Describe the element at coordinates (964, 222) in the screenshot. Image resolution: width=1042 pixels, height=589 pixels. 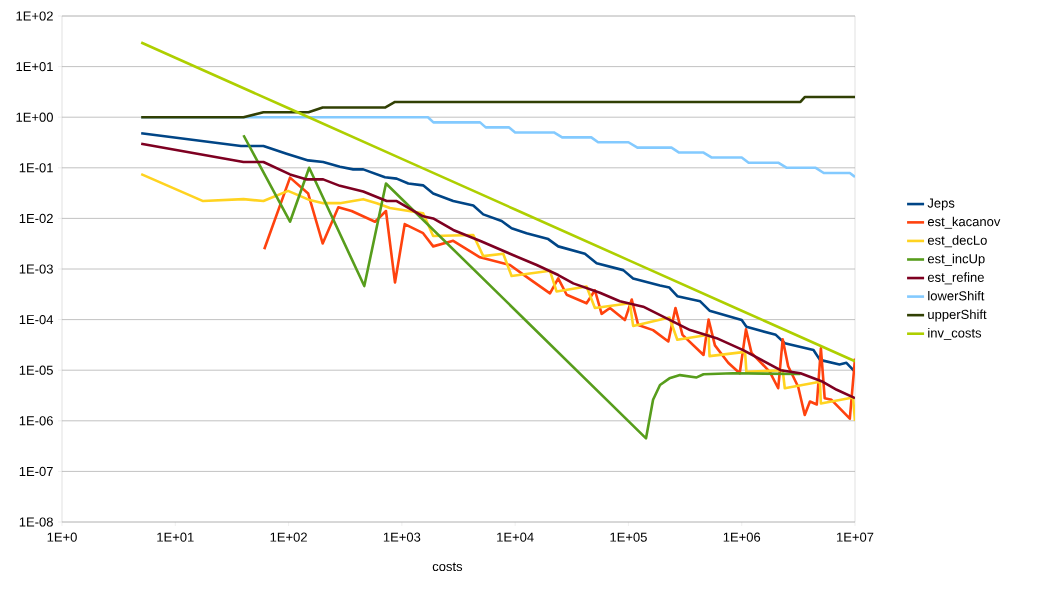
I see `legend-label: est_kacanov` at that location.